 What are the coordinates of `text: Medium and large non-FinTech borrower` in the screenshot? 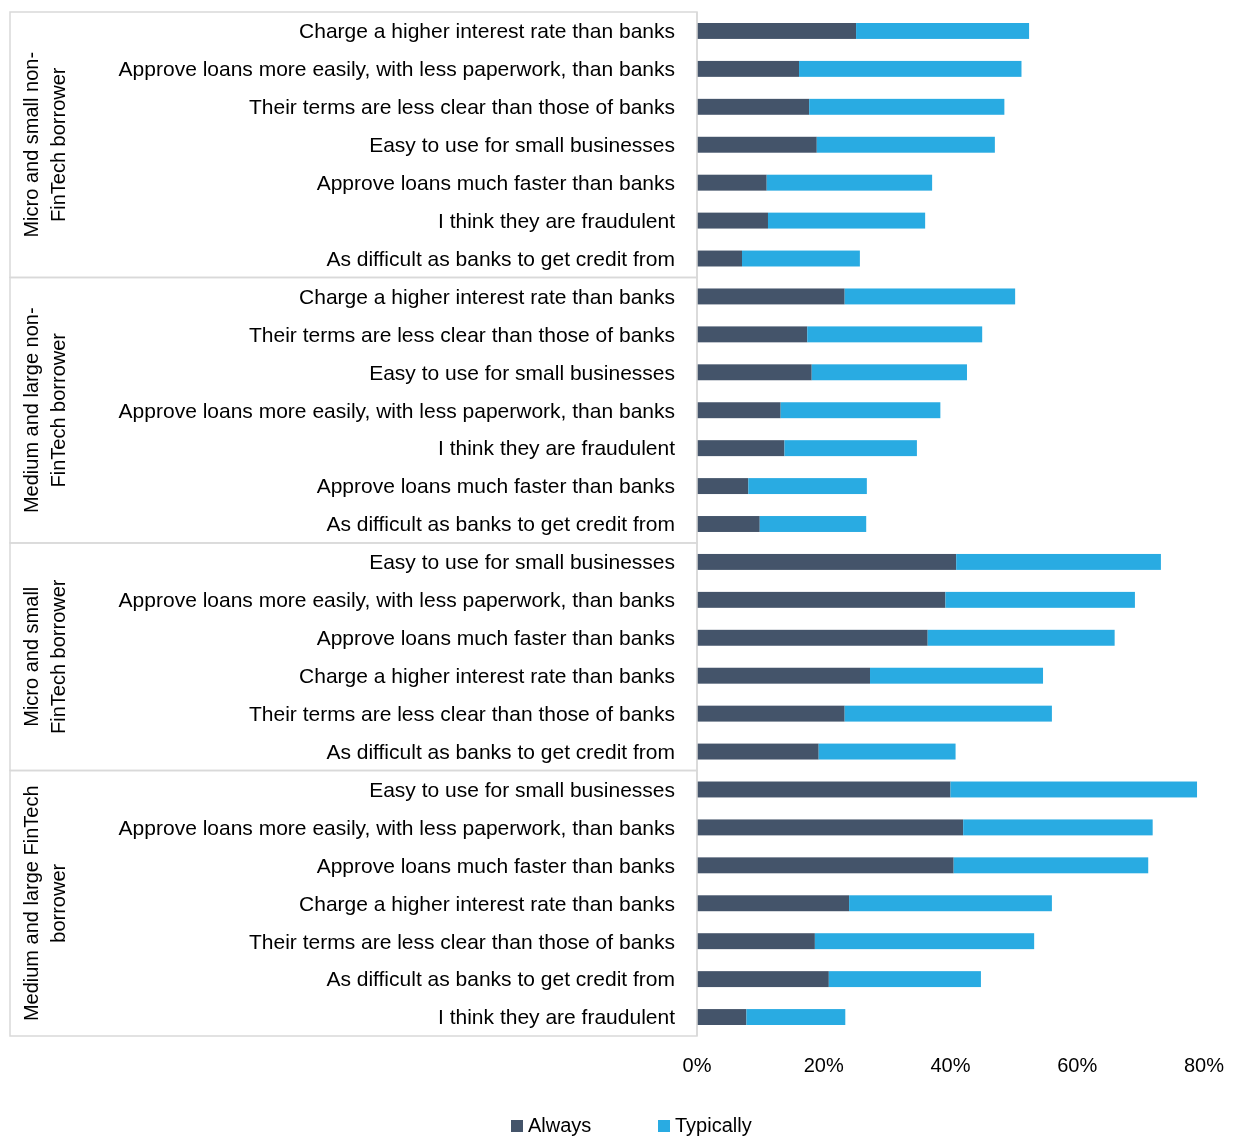 It's located at (44, 410).